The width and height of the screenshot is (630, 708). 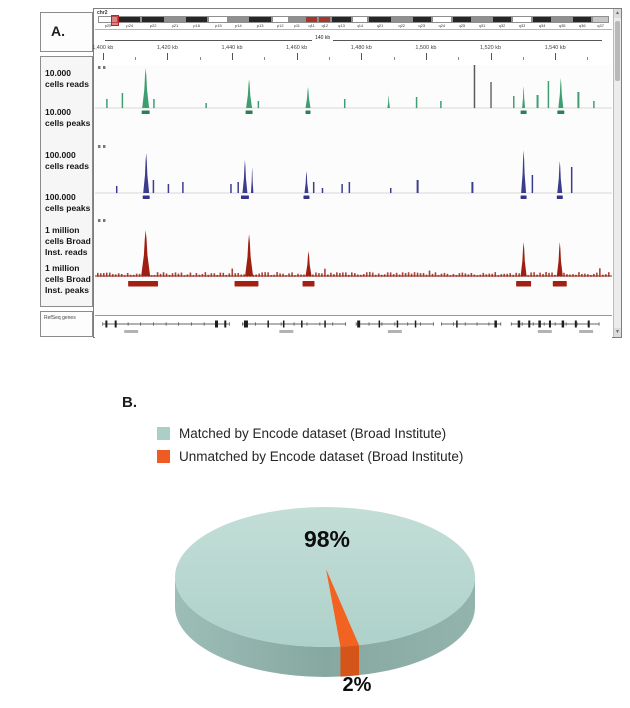 I want to click on track-label-1m-reads: 1 million cells Broad Inst. reads, so click(x=68, y=241).